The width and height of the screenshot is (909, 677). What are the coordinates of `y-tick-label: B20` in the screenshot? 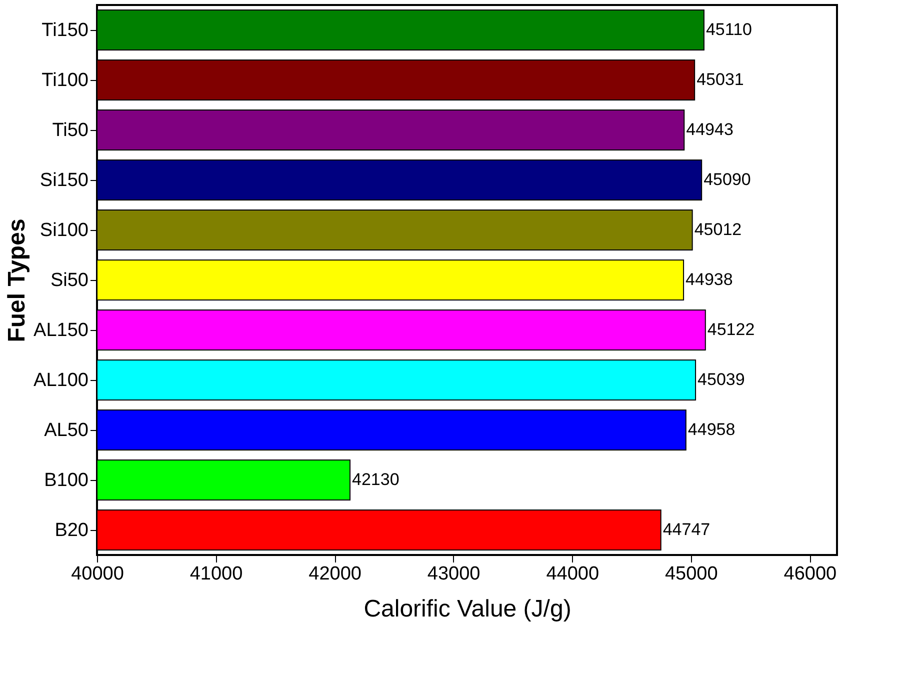 It's located at (71, 530).